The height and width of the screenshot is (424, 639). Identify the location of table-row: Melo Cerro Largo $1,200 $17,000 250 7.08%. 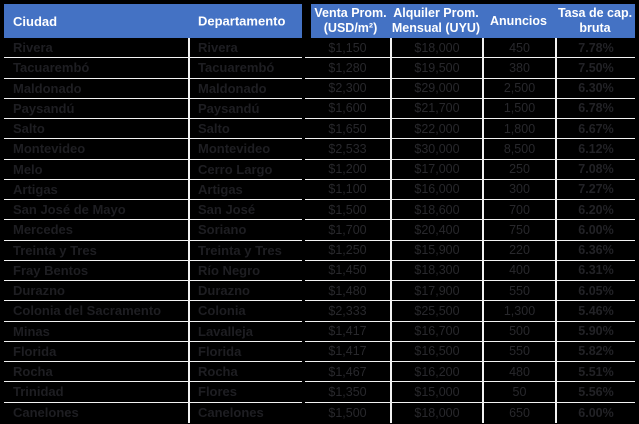
(319, 169).